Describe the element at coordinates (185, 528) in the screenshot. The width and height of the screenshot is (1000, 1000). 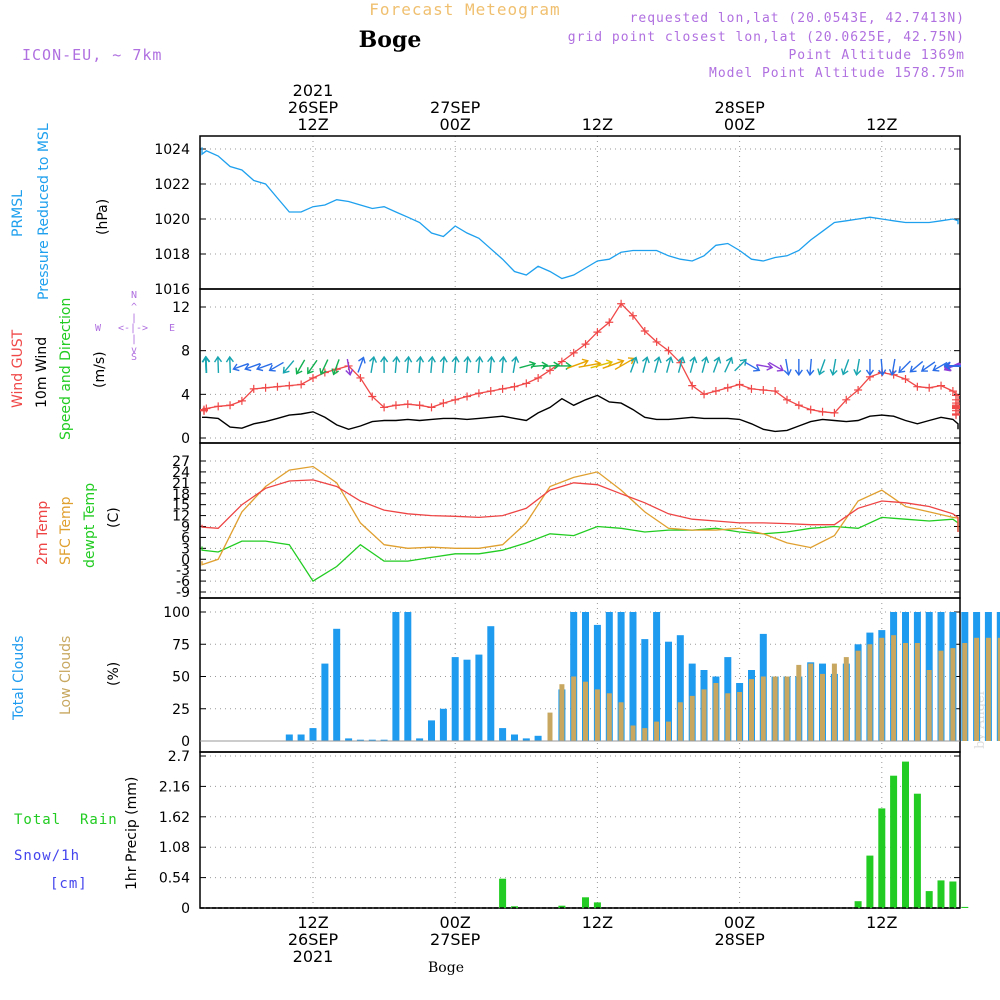
I see `y-tick-label: 9` at that location.